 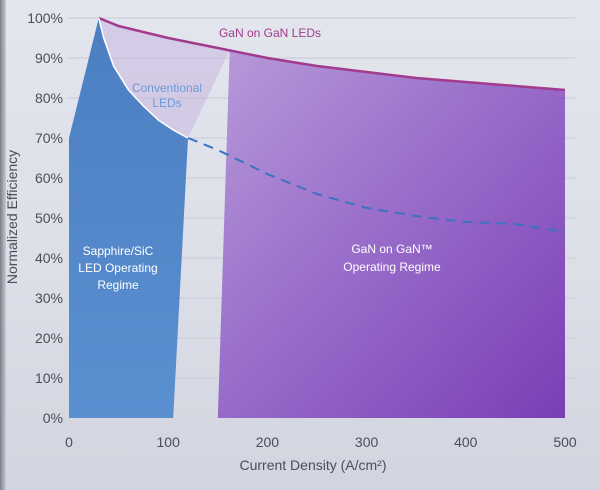 I want to click on gan-curve-label: GaN on GaN LEDs, so click(x=270, y=33).